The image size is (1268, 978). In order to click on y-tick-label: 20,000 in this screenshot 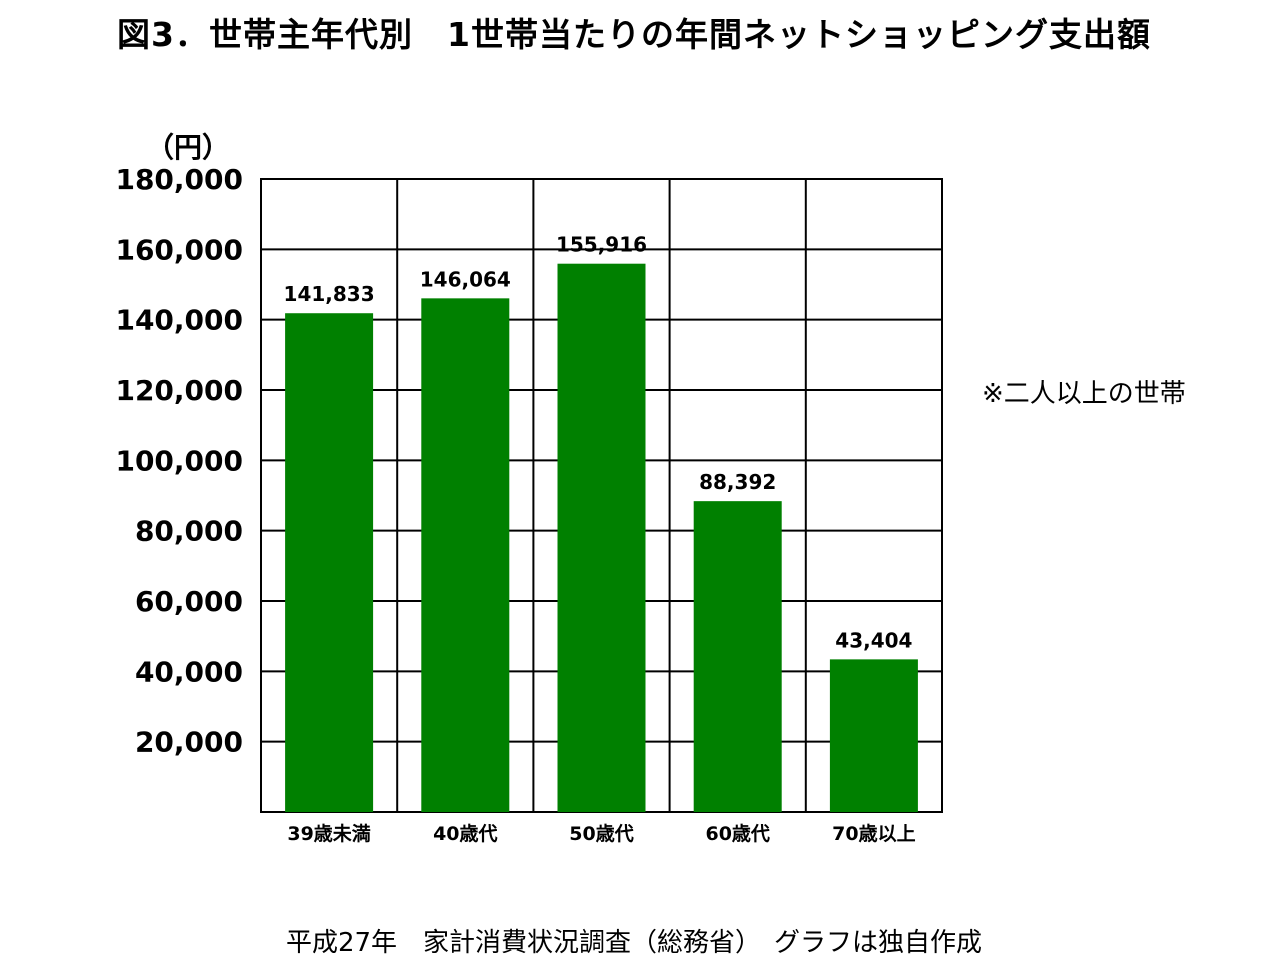, I will do `click(189, 742)`.